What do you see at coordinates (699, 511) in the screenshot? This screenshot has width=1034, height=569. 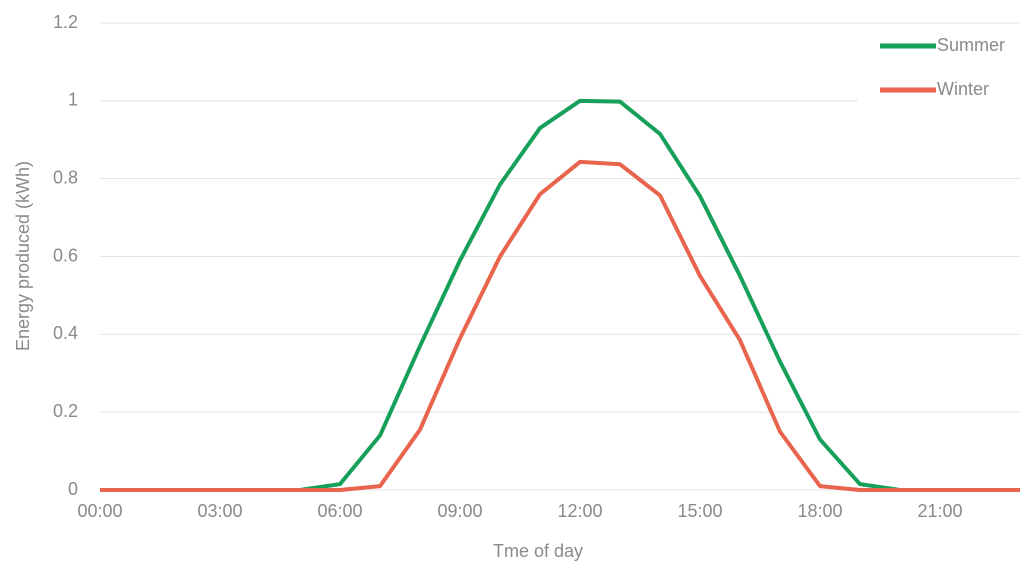 I see `x-tick-label: 15:00` at bounding box center [699, 511].